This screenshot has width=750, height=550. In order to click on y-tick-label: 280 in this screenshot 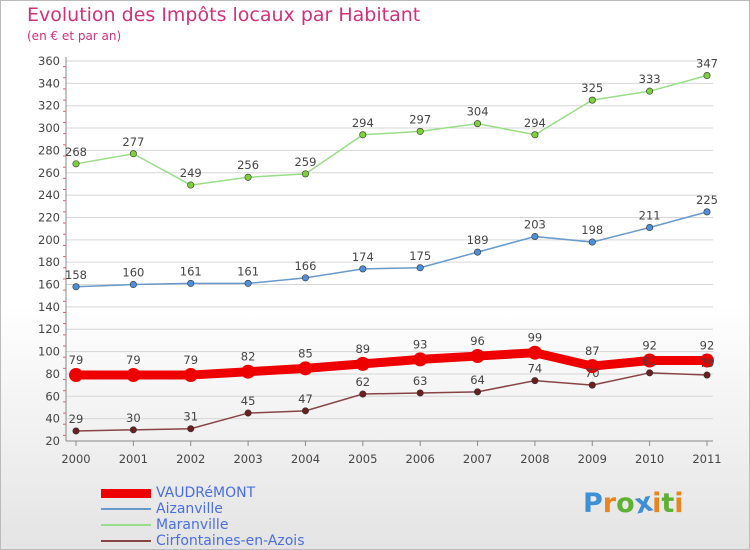, I will do `click(49, 150)`.